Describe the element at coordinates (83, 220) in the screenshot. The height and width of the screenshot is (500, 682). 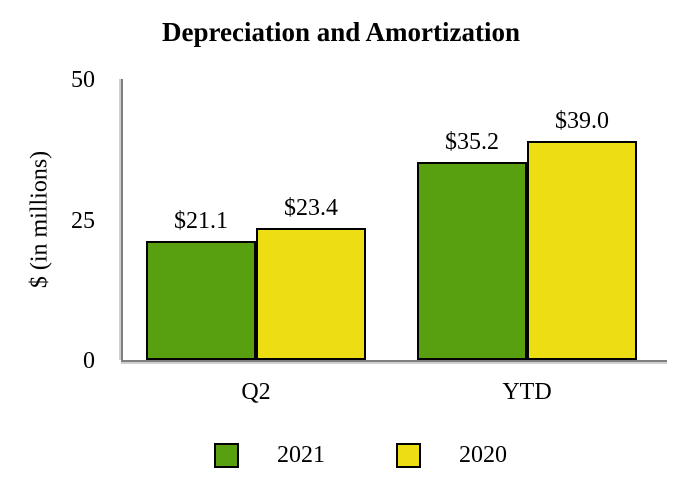
I see `y-tick-label: 25` at that location.